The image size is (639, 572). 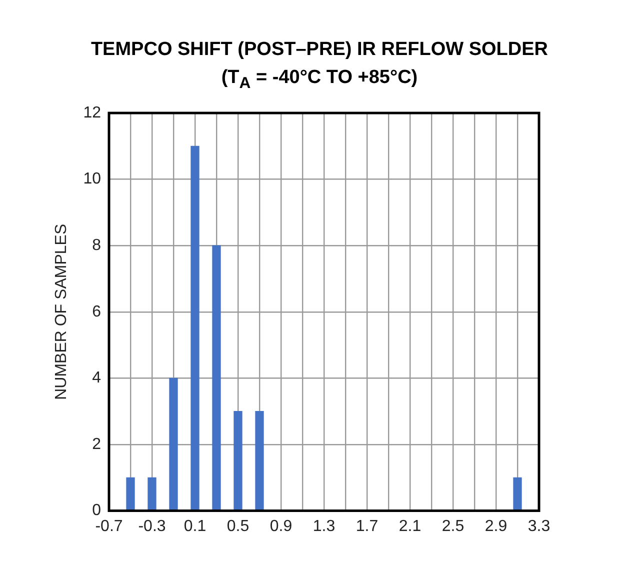 What do you see at coordinates (539, 526) in the screenshot?
I see `x-tick-label: 3.3` at bounding box center [539, 526].